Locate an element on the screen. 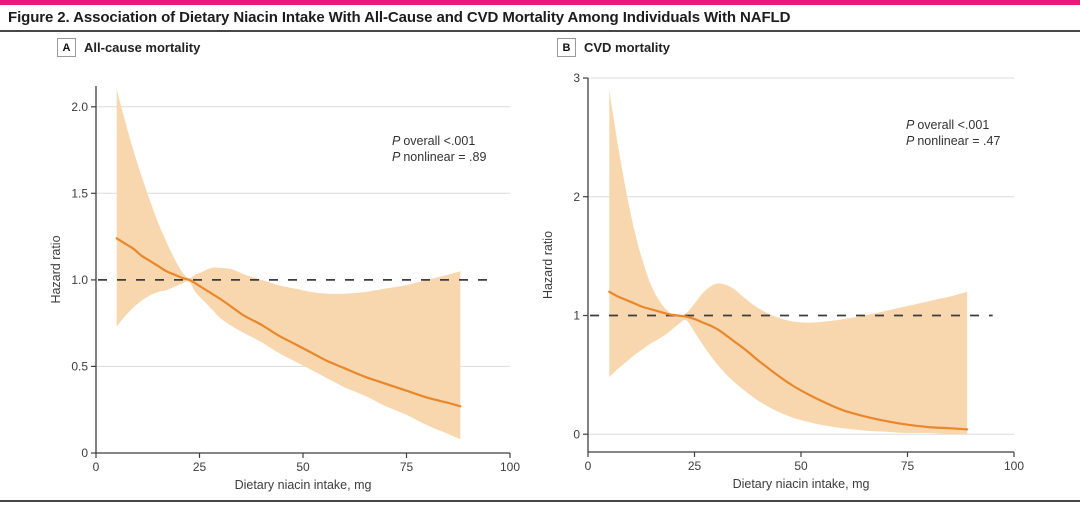 This screenshot has height=508, width=1080. accent-bar is located at coordinates (540, 2).